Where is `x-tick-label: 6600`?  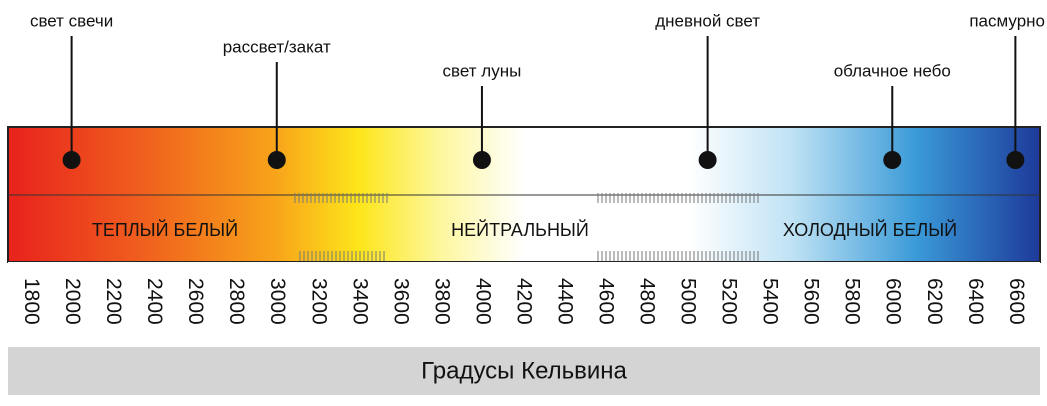 x-tick-label: 6600 is located at coordinates (1016, 301).